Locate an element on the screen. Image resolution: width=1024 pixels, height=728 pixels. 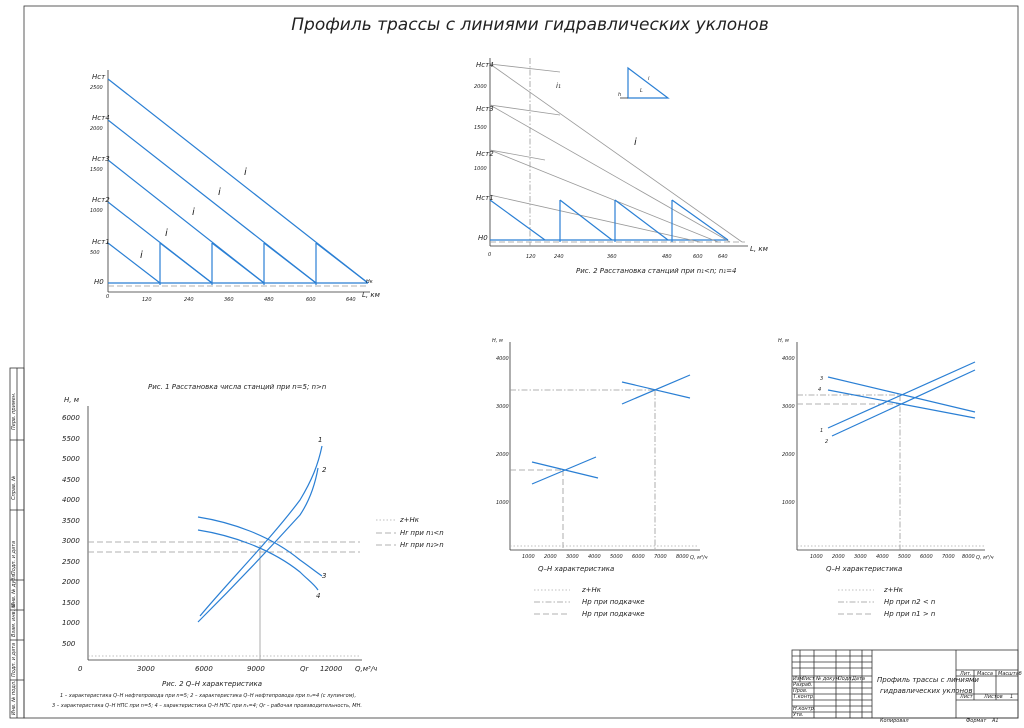
chart2-yval-1: 2000 is located at coordinates (480, 87).